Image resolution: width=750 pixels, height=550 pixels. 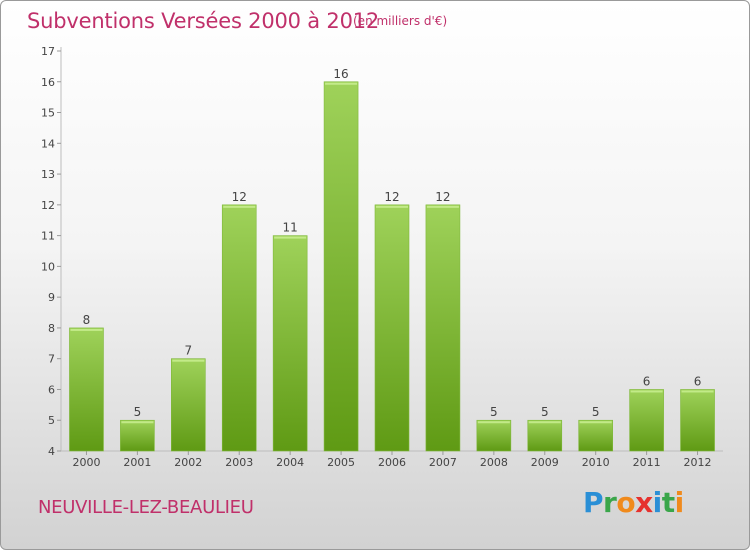 I want to click on x-tick-label: 2012, so click(x=698, y=462).